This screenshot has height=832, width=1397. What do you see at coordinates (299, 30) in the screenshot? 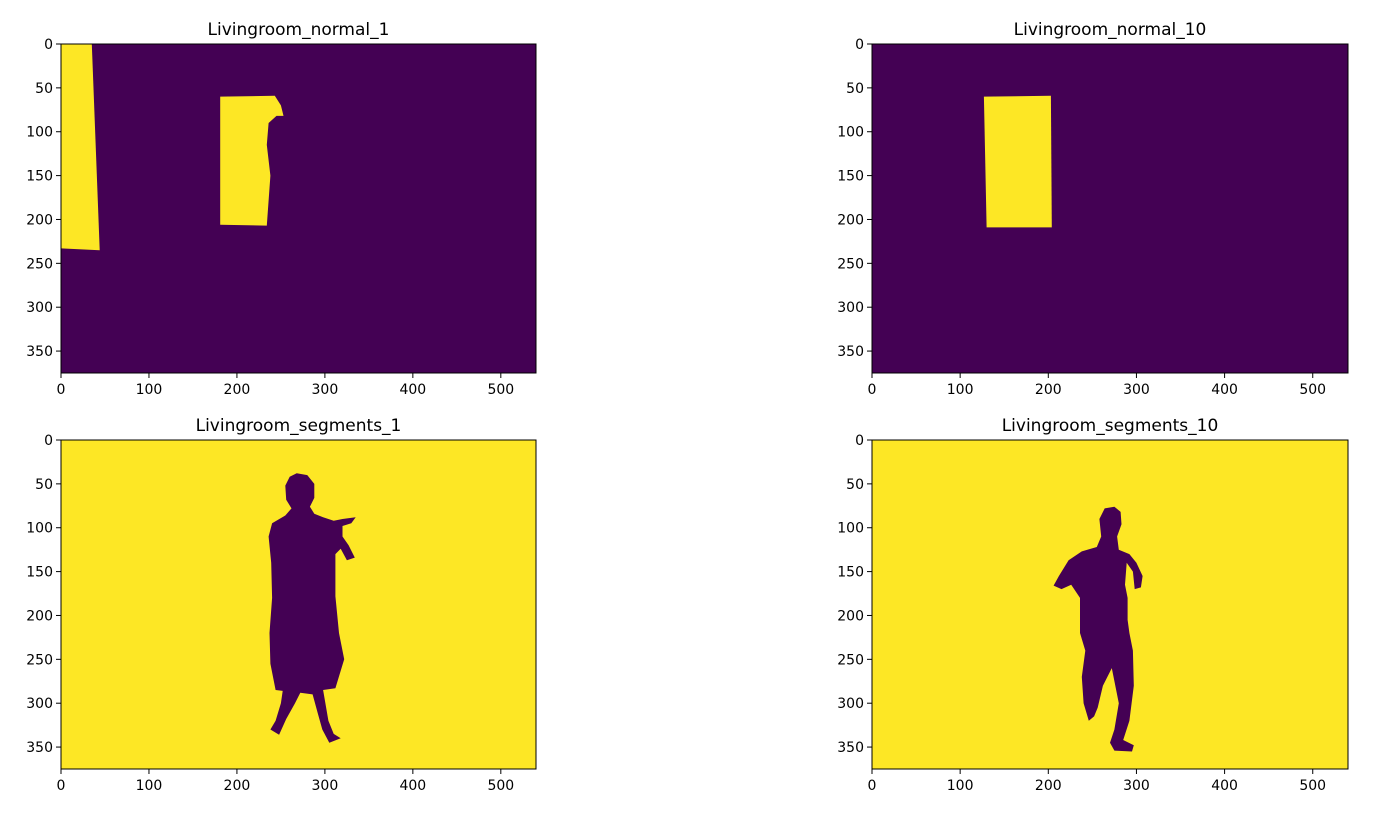
I see `panel-title: Livingroom_normal_1` at bounding box center [299, 30].